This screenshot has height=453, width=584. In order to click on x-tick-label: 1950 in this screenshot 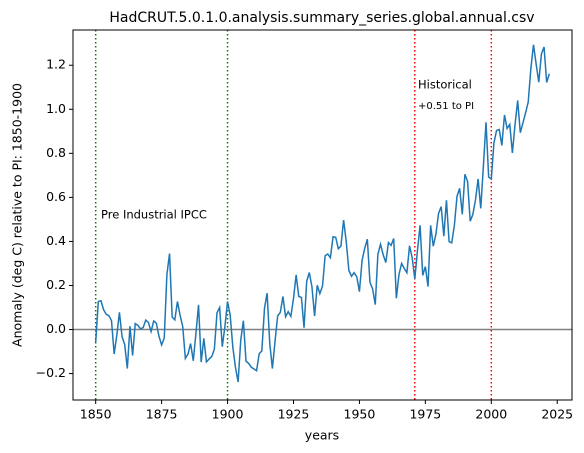, I will do `click(360, 414)`.